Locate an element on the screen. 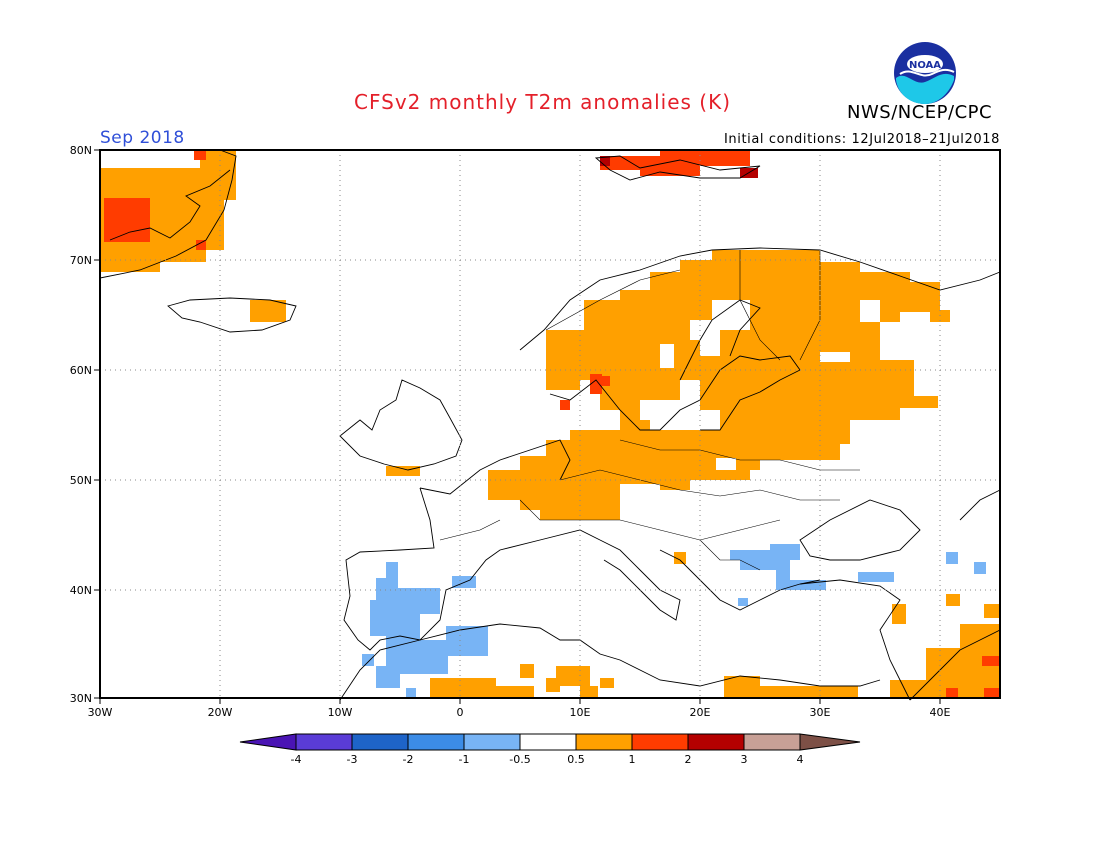  agency-label: NWS/NCEP/CPC is located at coordinates (920, 112).